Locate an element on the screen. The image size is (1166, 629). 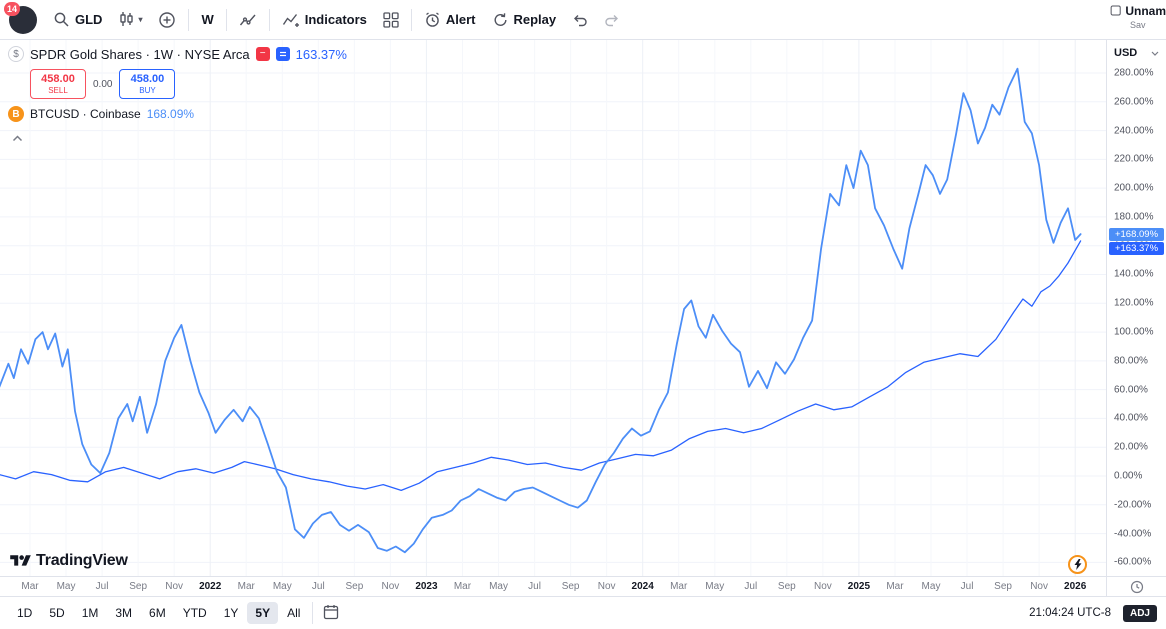
go-to-date-button is located at coordinates (331, 613).